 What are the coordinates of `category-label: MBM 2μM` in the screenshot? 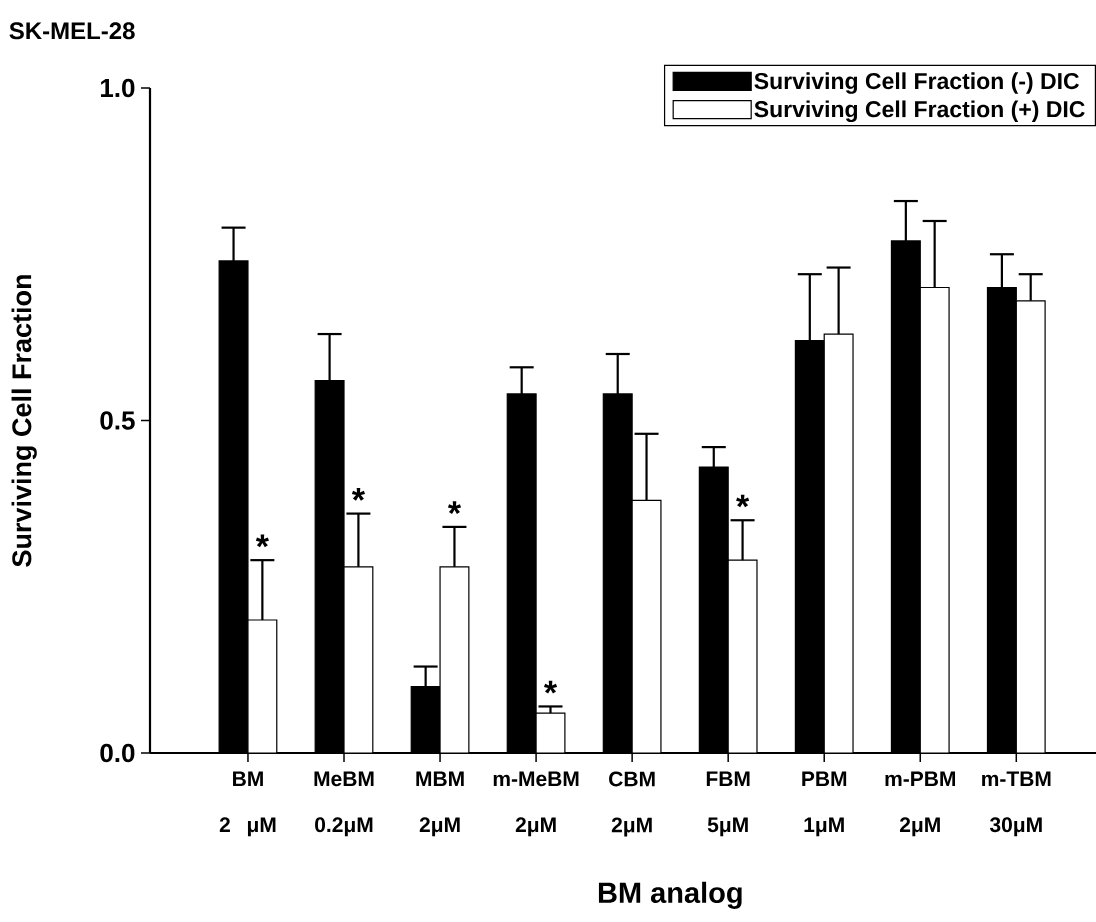 It's located at (440, 804).